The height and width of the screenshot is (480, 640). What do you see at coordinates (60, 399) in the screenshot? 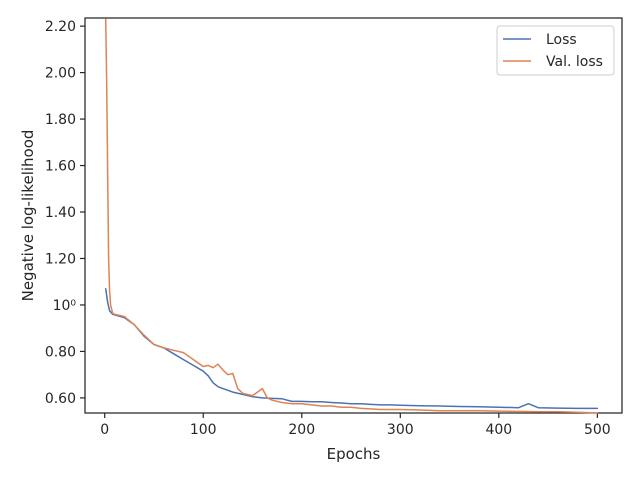
I see `y-tick-label: 0.60` at bounding box center [60, 399].